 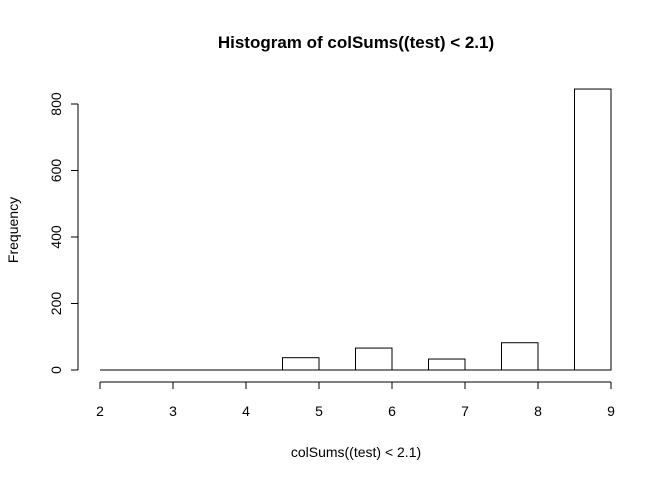 What do you see at coordinates (56, 370) in the screenshot?
I see `y-tick-label: 0` at bounding box center [56, 370].